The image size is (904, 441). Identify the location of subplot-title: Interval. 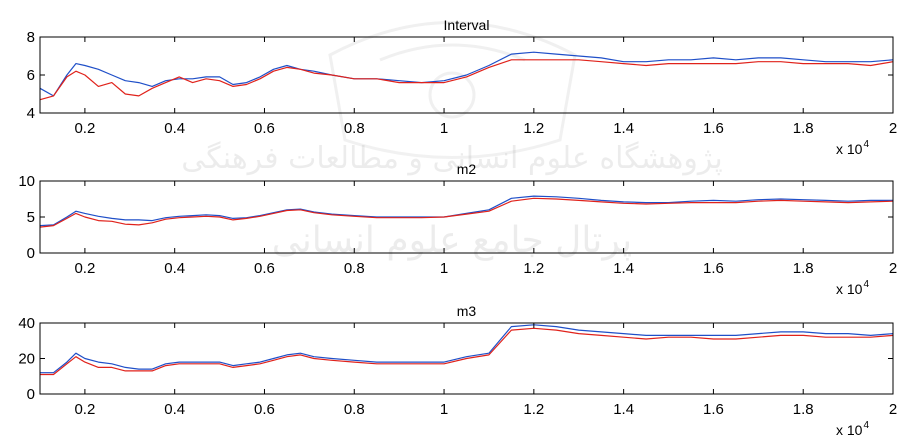
(467, 25).